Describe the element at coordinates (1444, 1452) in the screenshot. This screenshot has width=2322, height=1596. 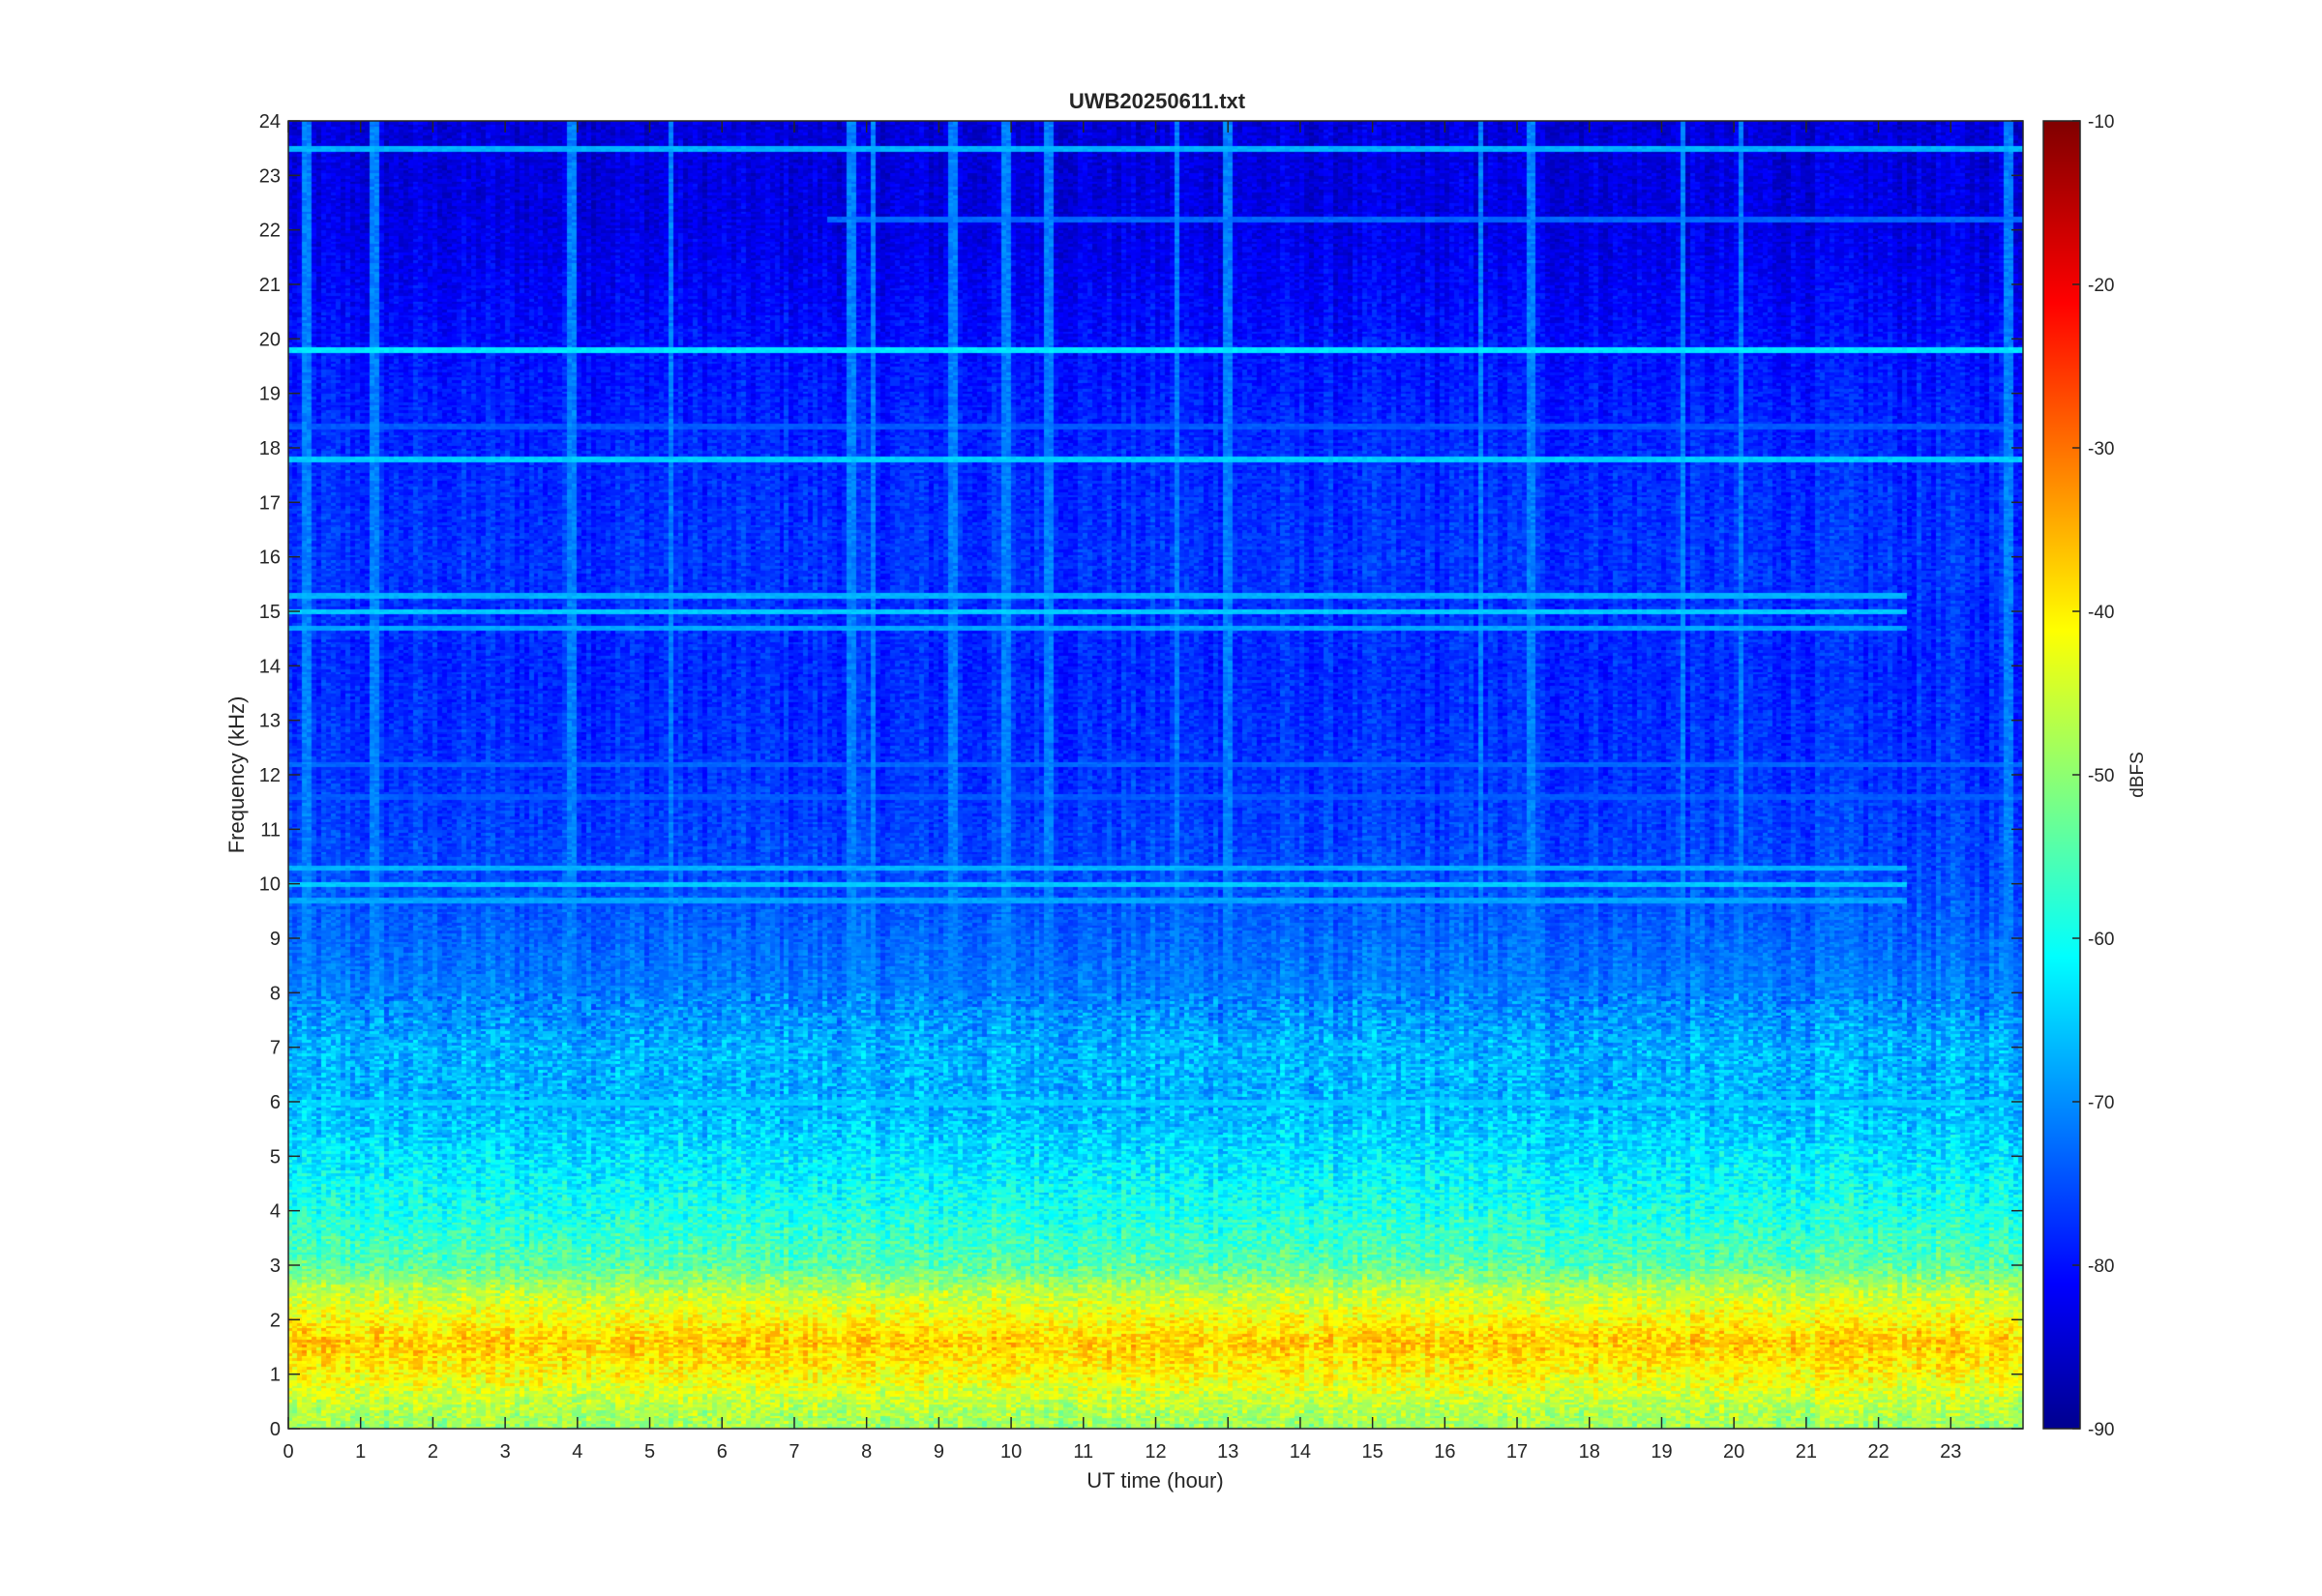
I see `x-tick-label: 16` at that location.